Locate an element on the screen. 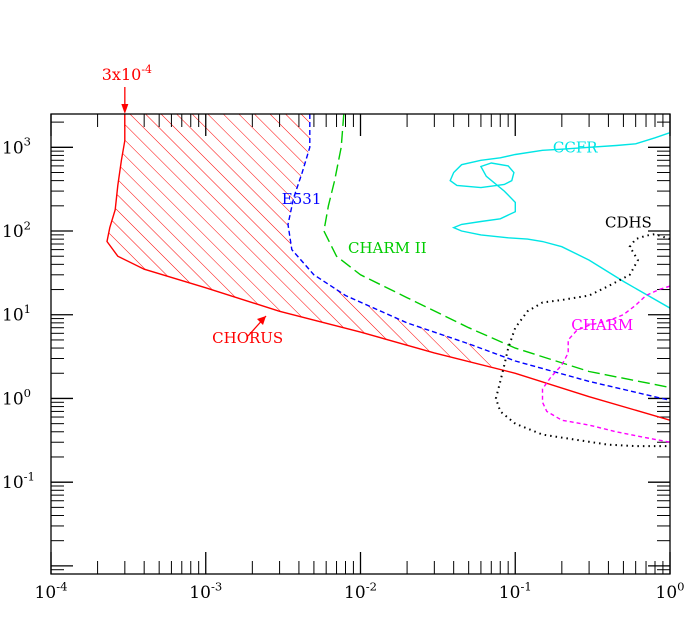 The height and width of the screenshot is (623, 692). x-tick-label: 10⁻¹ is located at coordinates (515, 591).